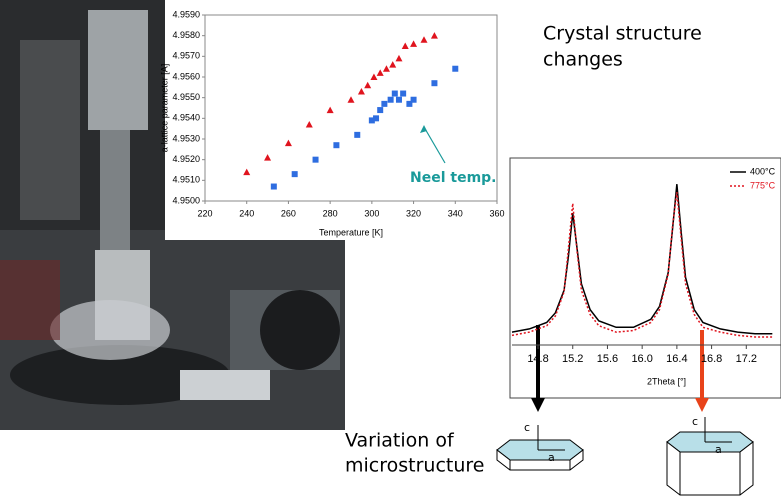  Describe the element at coordinates (400, 441) in the screenshot. I see `variation-text: Variation of` at that location.